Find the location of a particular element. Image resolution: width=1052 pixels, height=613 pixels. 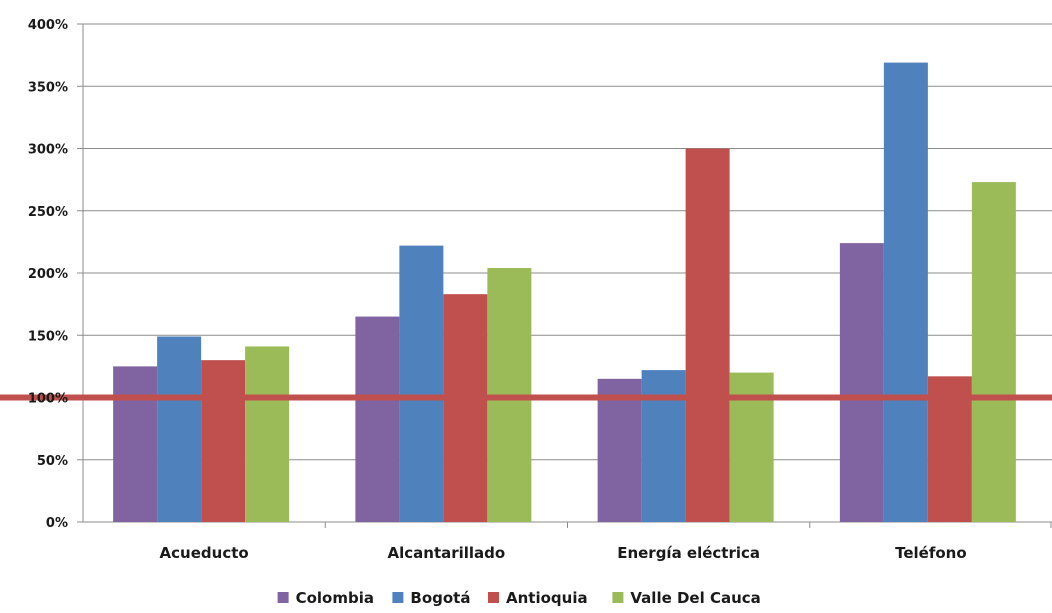

y-tick-label: 300% is located at coordinates (48, 150).